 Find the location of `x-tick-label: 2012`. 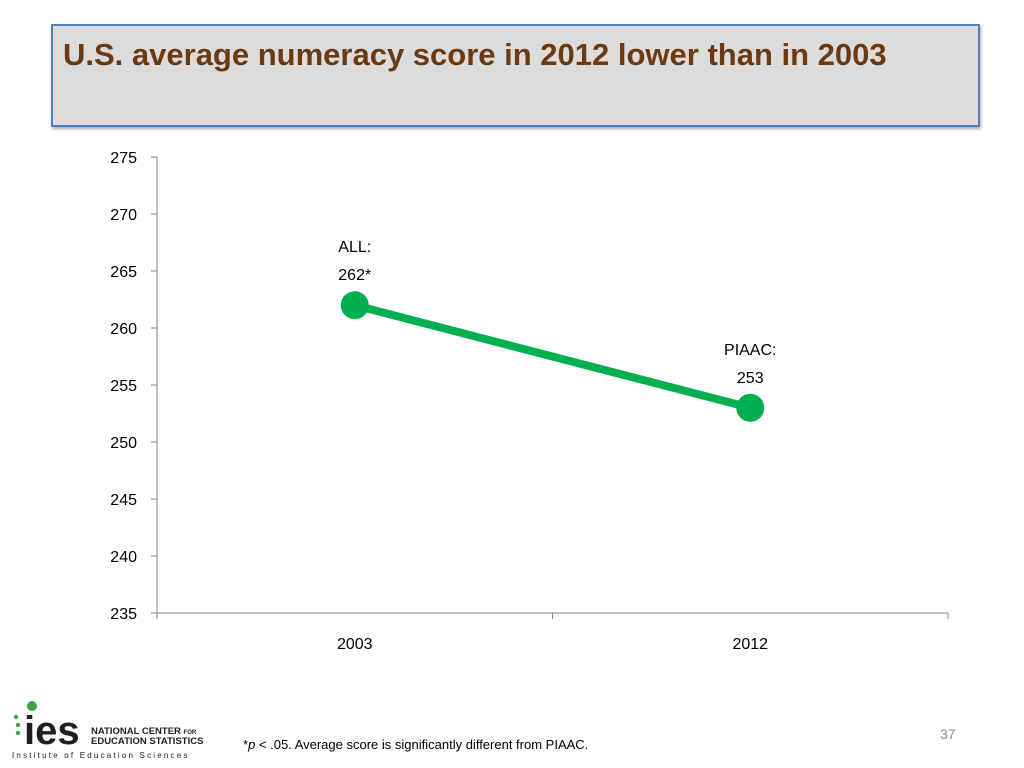

x-tick-label: 2012 is located at coordinates (750, 644).